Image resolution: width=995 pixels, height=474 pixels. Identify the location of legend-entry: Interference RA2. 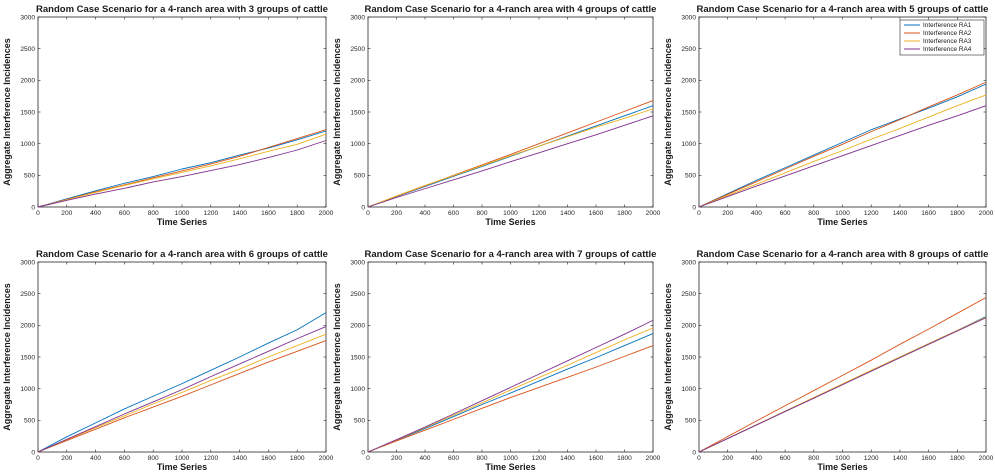
(947, 33).